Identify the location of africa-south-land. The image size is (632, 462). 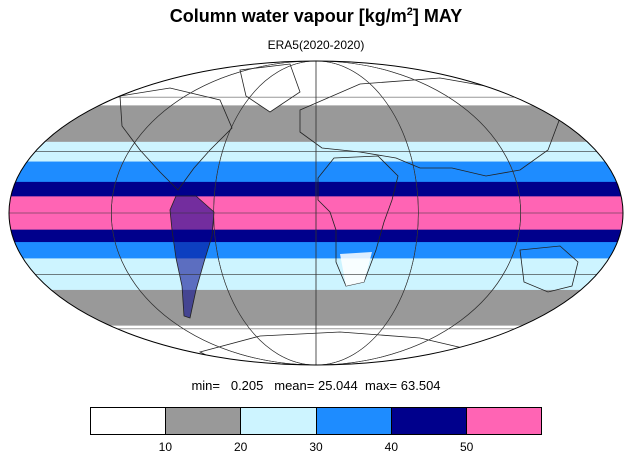
(356, 269).